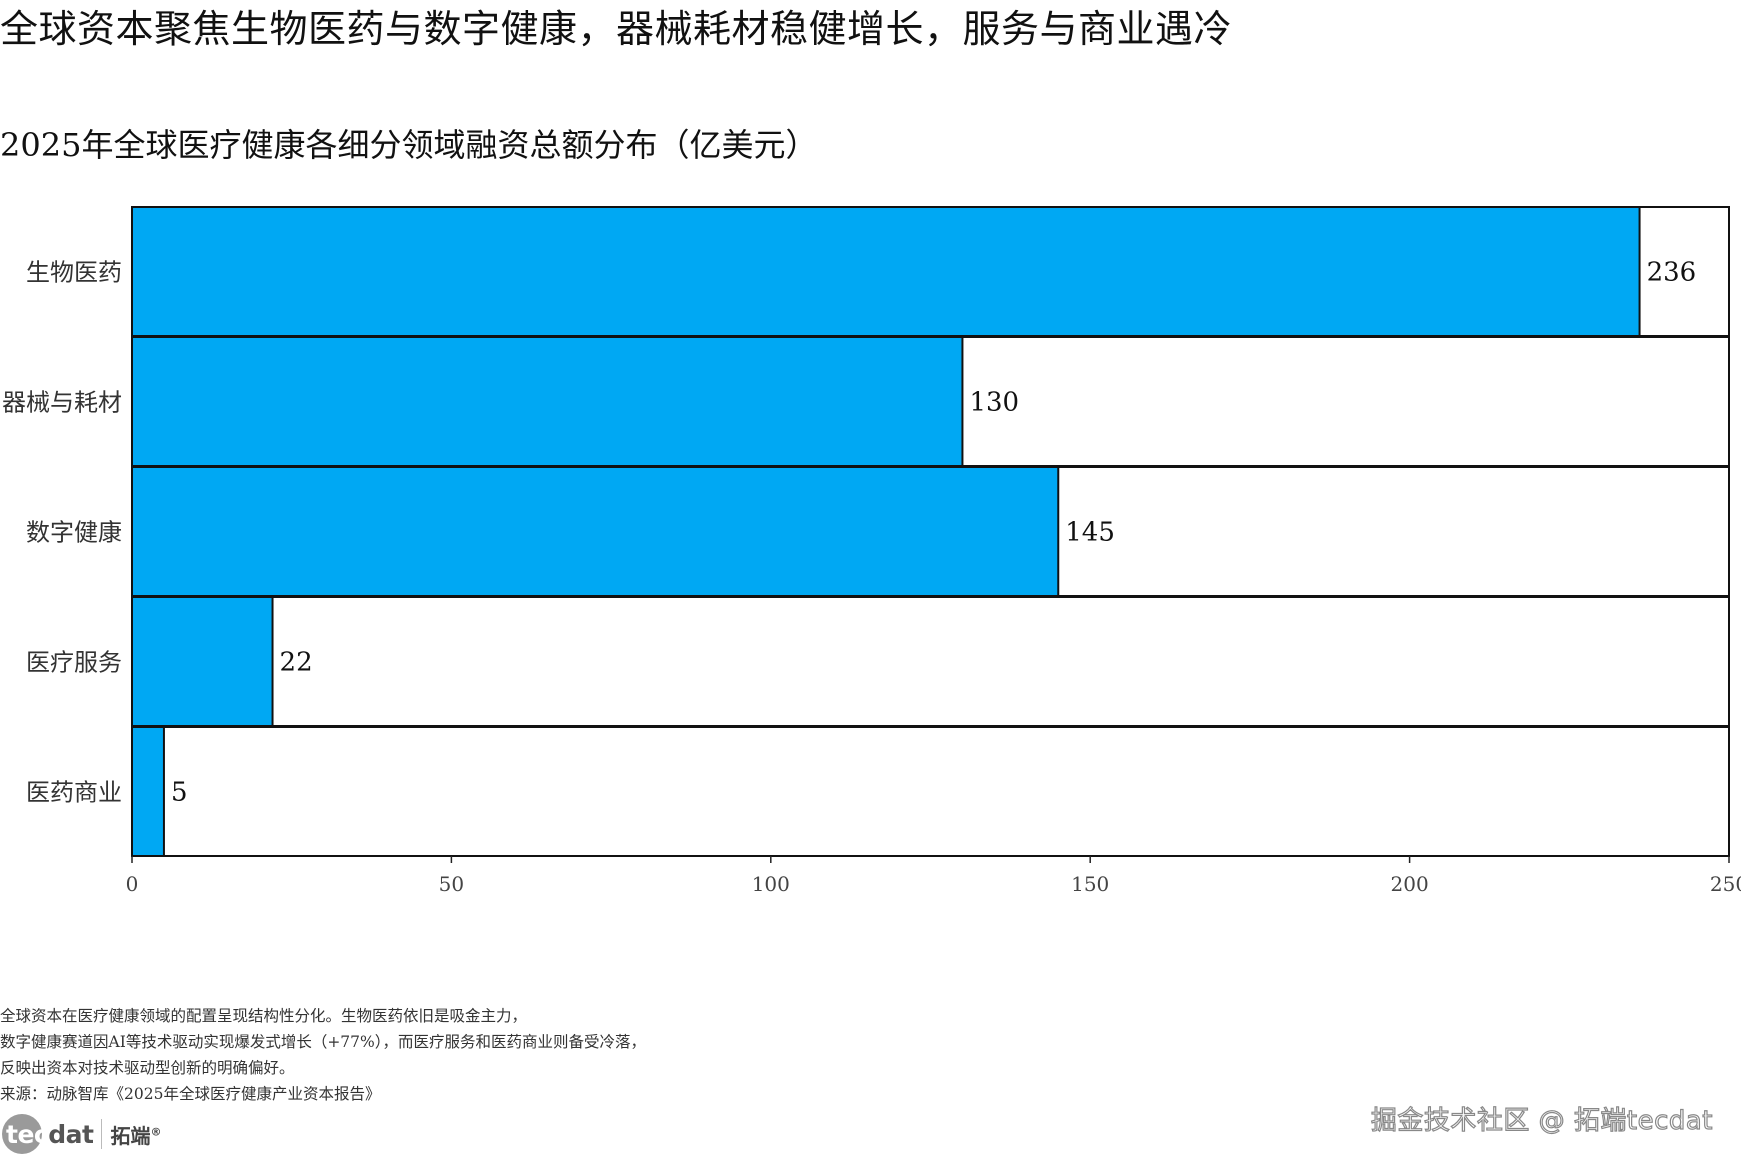 Image resolution: width=1741 pixels, height=1161 pixels. I want to click on note-line: 全球资本在医疗健康领域的配置呈现结构性分化。生物医药依旧是吸金主力，, so click(264, 1016).